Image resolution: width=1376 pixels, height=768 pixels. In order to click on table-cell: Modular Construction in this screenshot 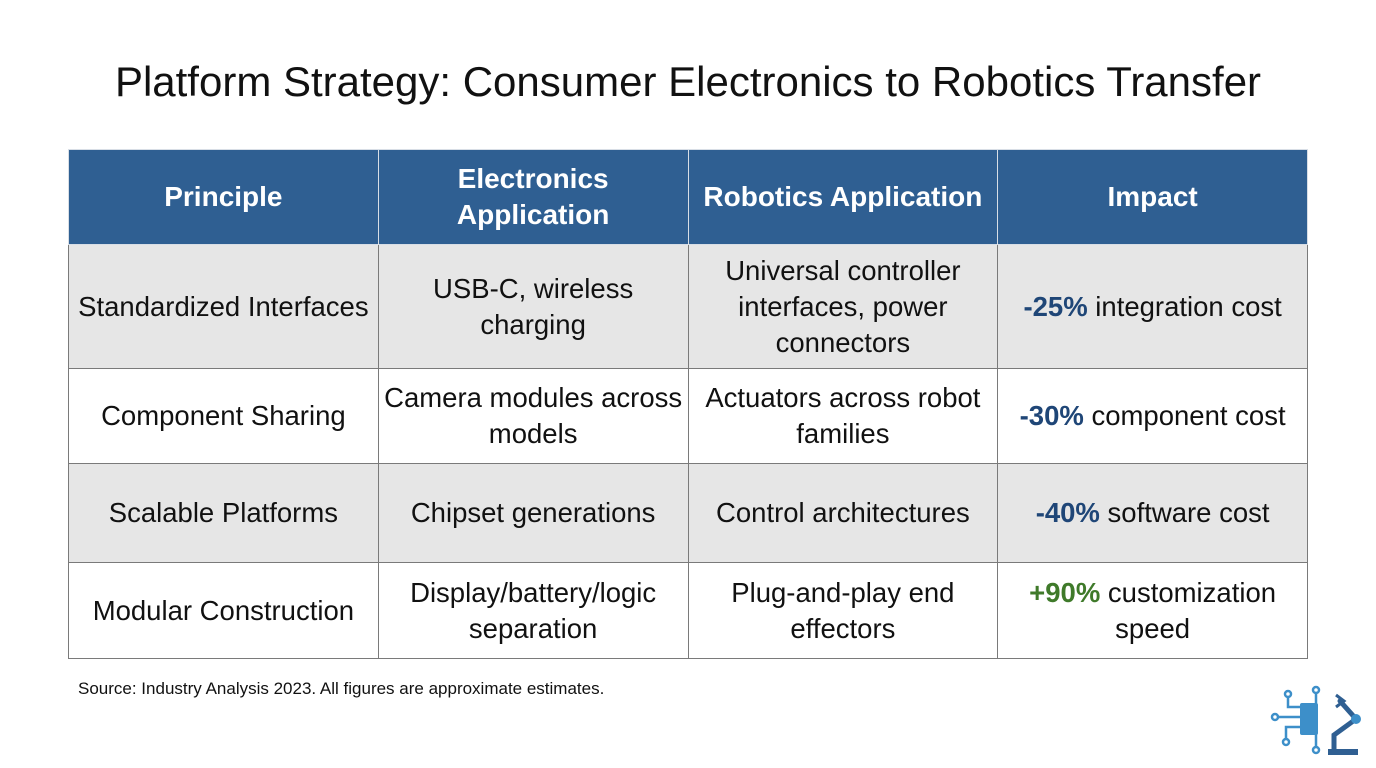, I will do `click(223, 610)`.